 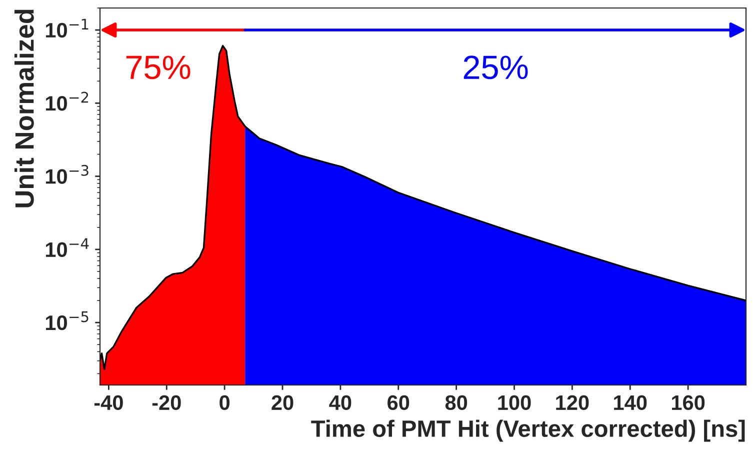 What do you see at coordinates (67, 174) in the screenshot?
I see `y-tick-label: 10$^{−3}$` at bounding box center [67, 174].